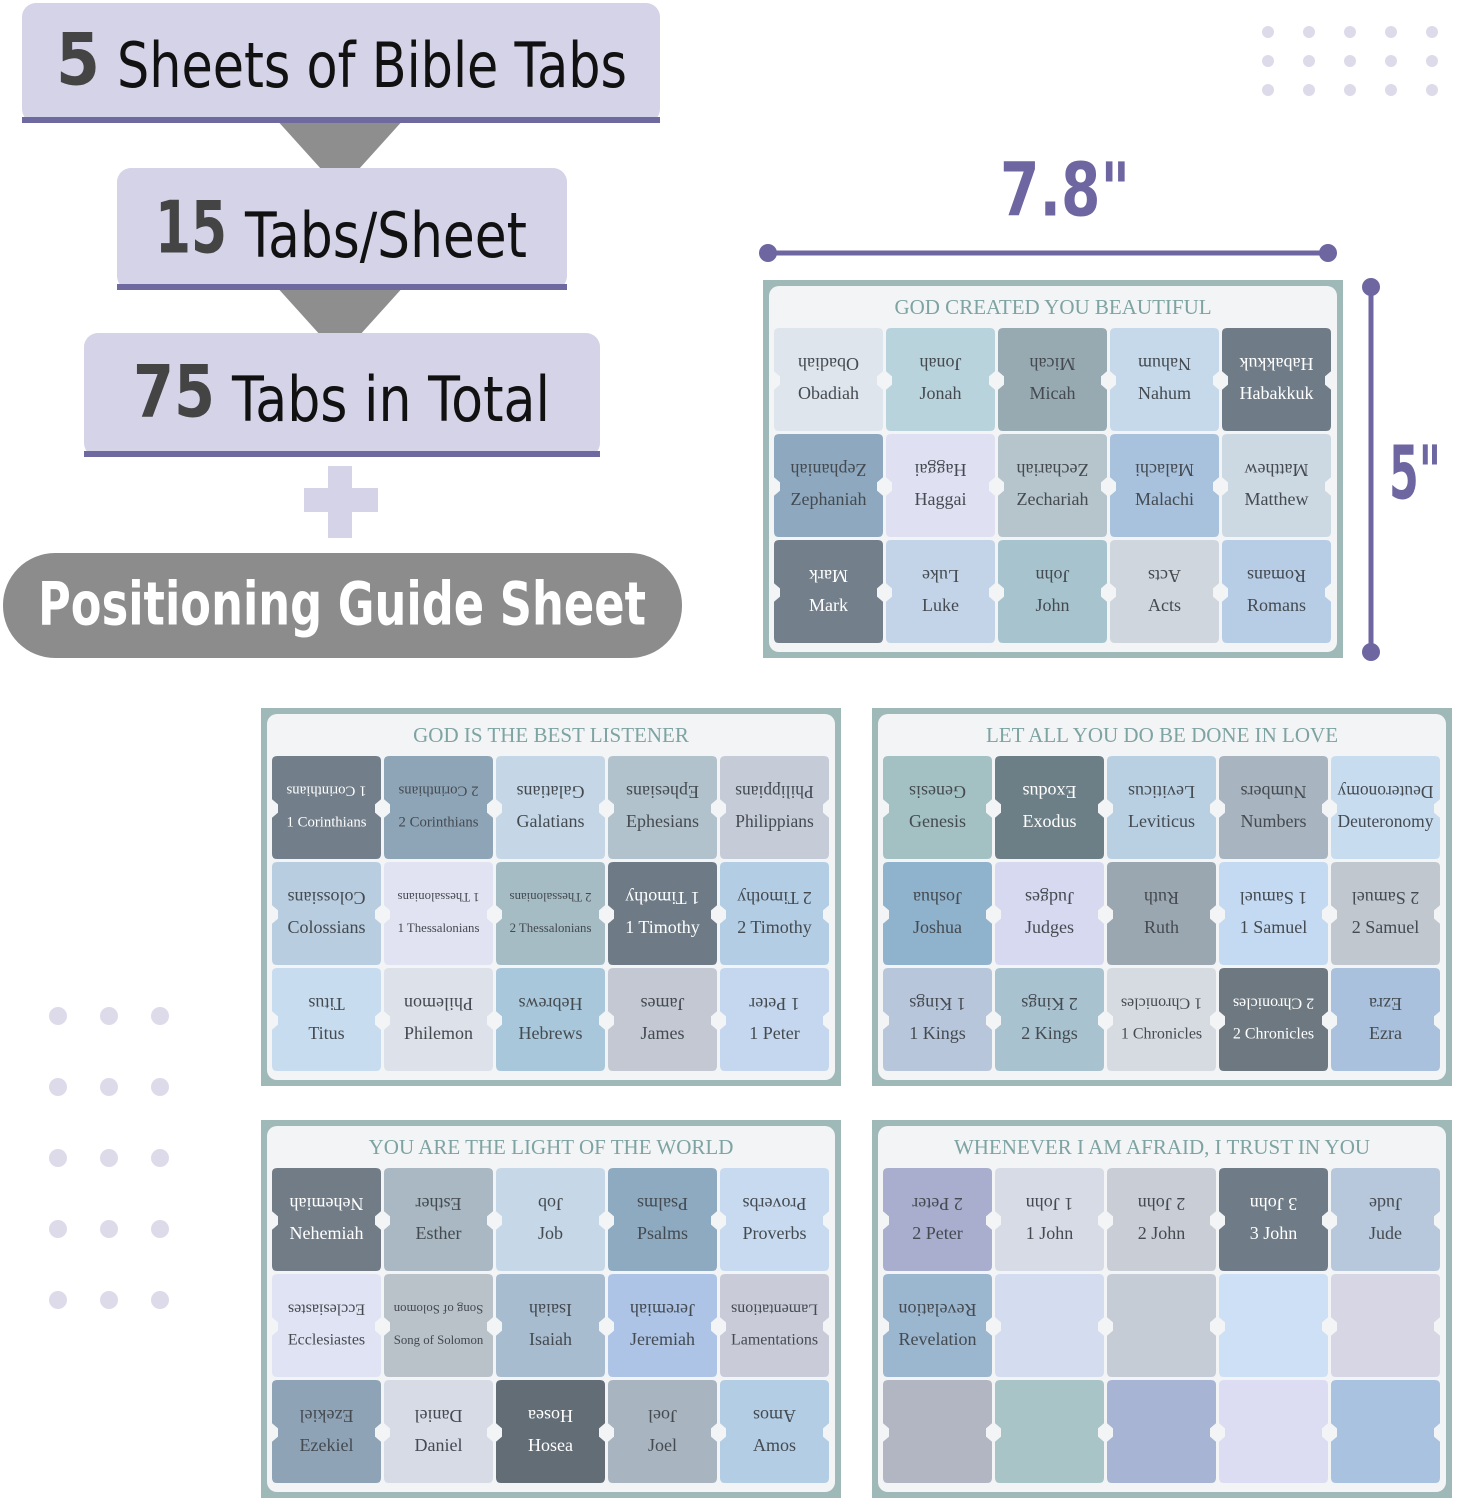  Describe the element at coordinates (1386, 898) in the screenshot. I see `tab-label-flipped: 2 Samuel` at that location.